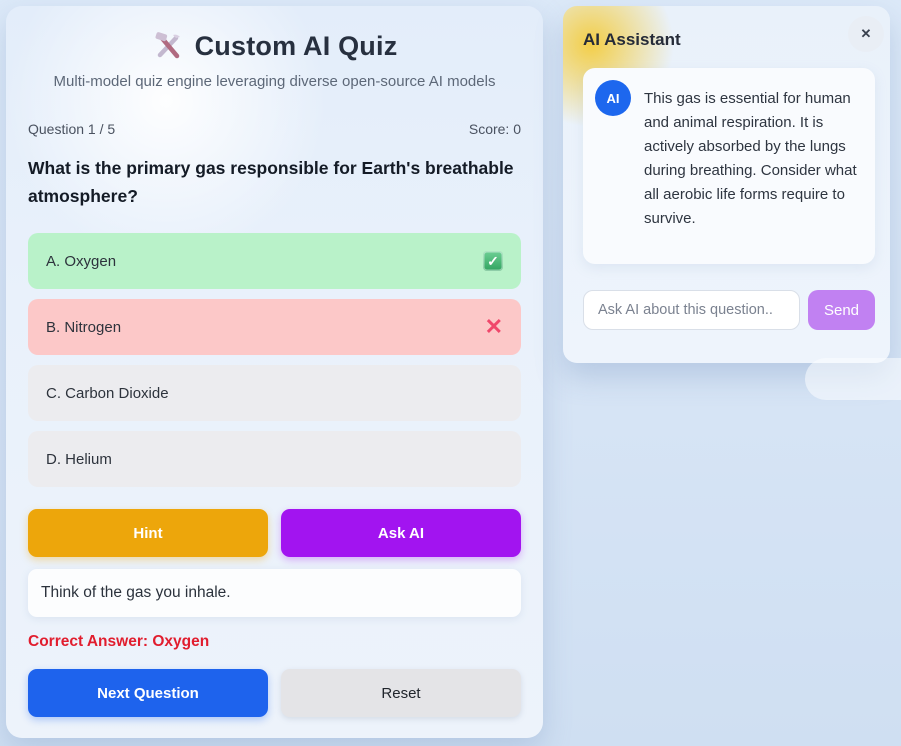 This screenshot has width=901, height=746. I want to click on option-b-label: B. Nitrogen, so click(84, 327).